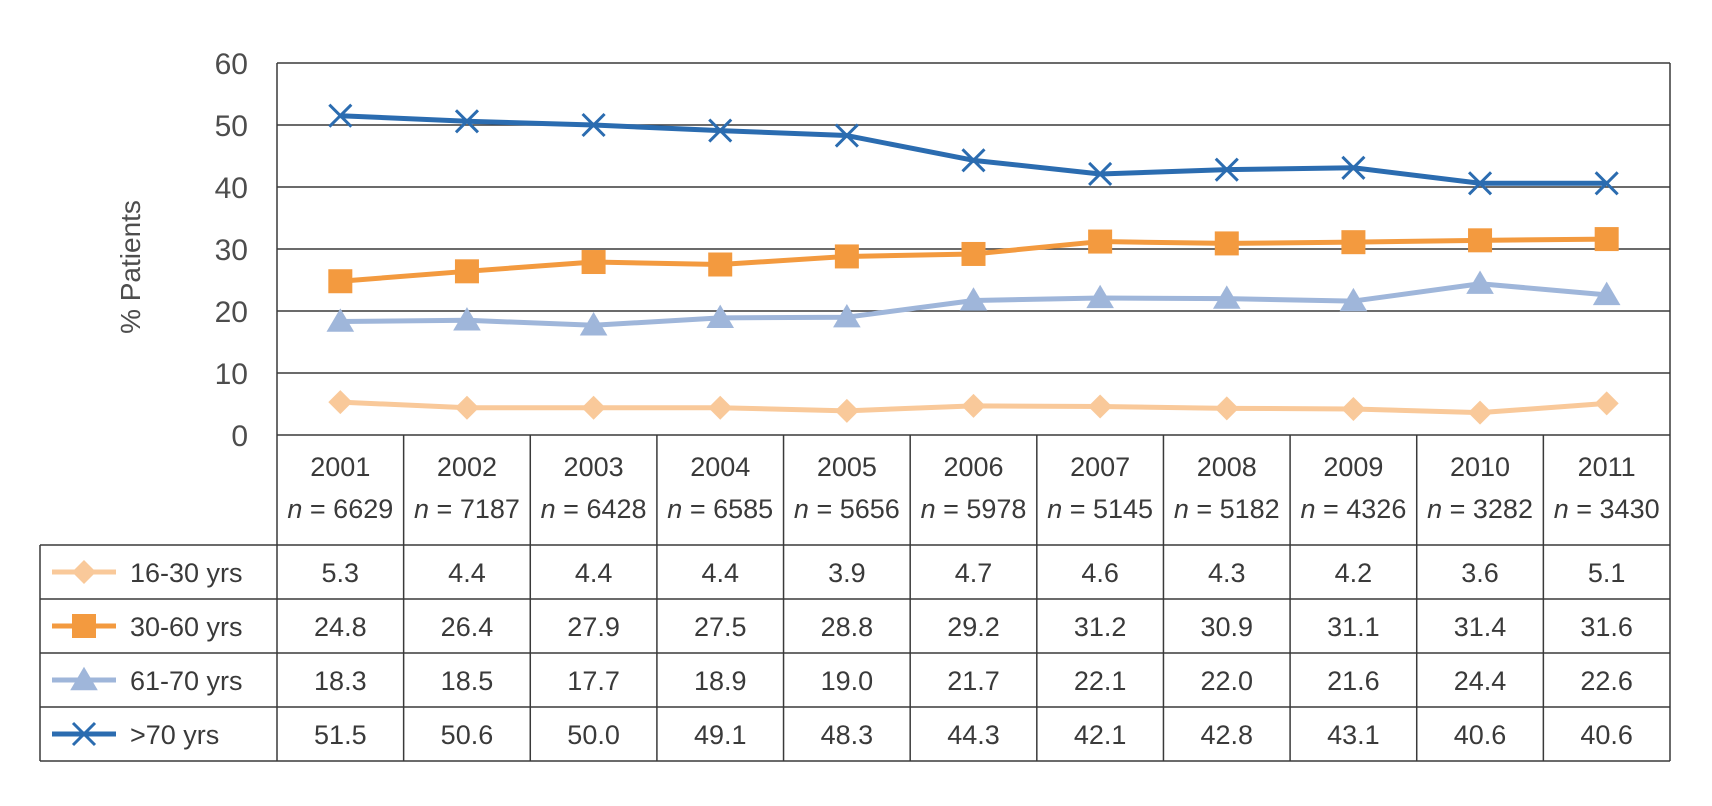 Image resolution: width=1712 pixels, height=806 pixels. I want to click on data-label: 24.4, so click(1480, 681).